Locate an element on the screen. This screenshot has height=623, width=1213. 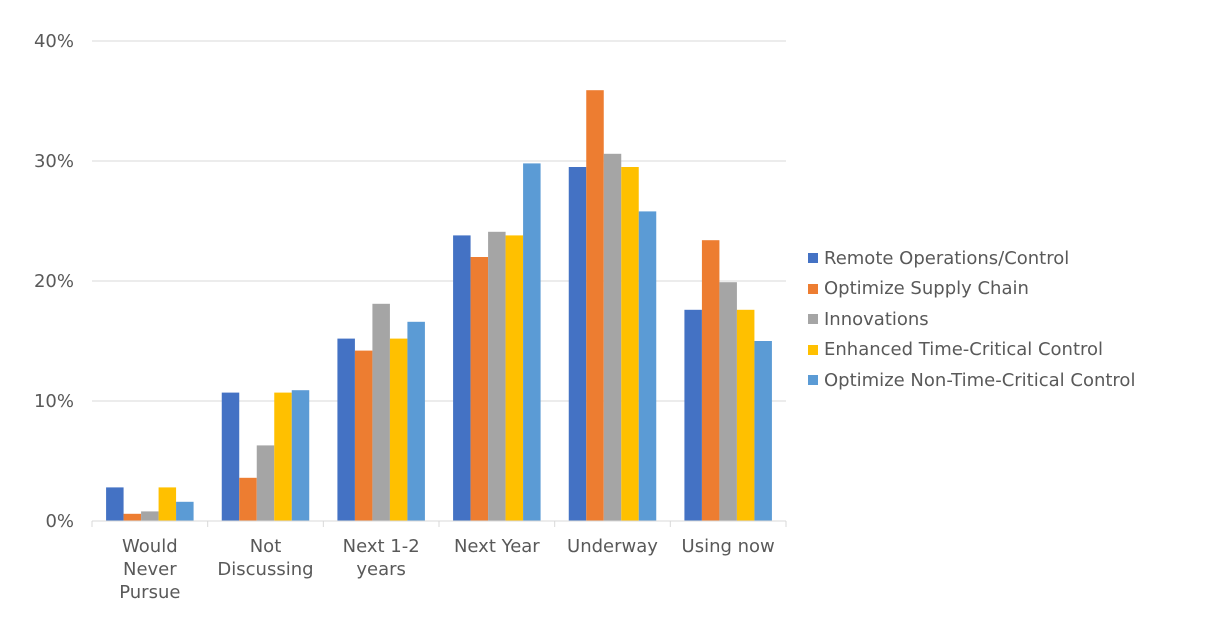
legend-item: Enhanced Time-Critical Control is located at coordinates (971, 350).